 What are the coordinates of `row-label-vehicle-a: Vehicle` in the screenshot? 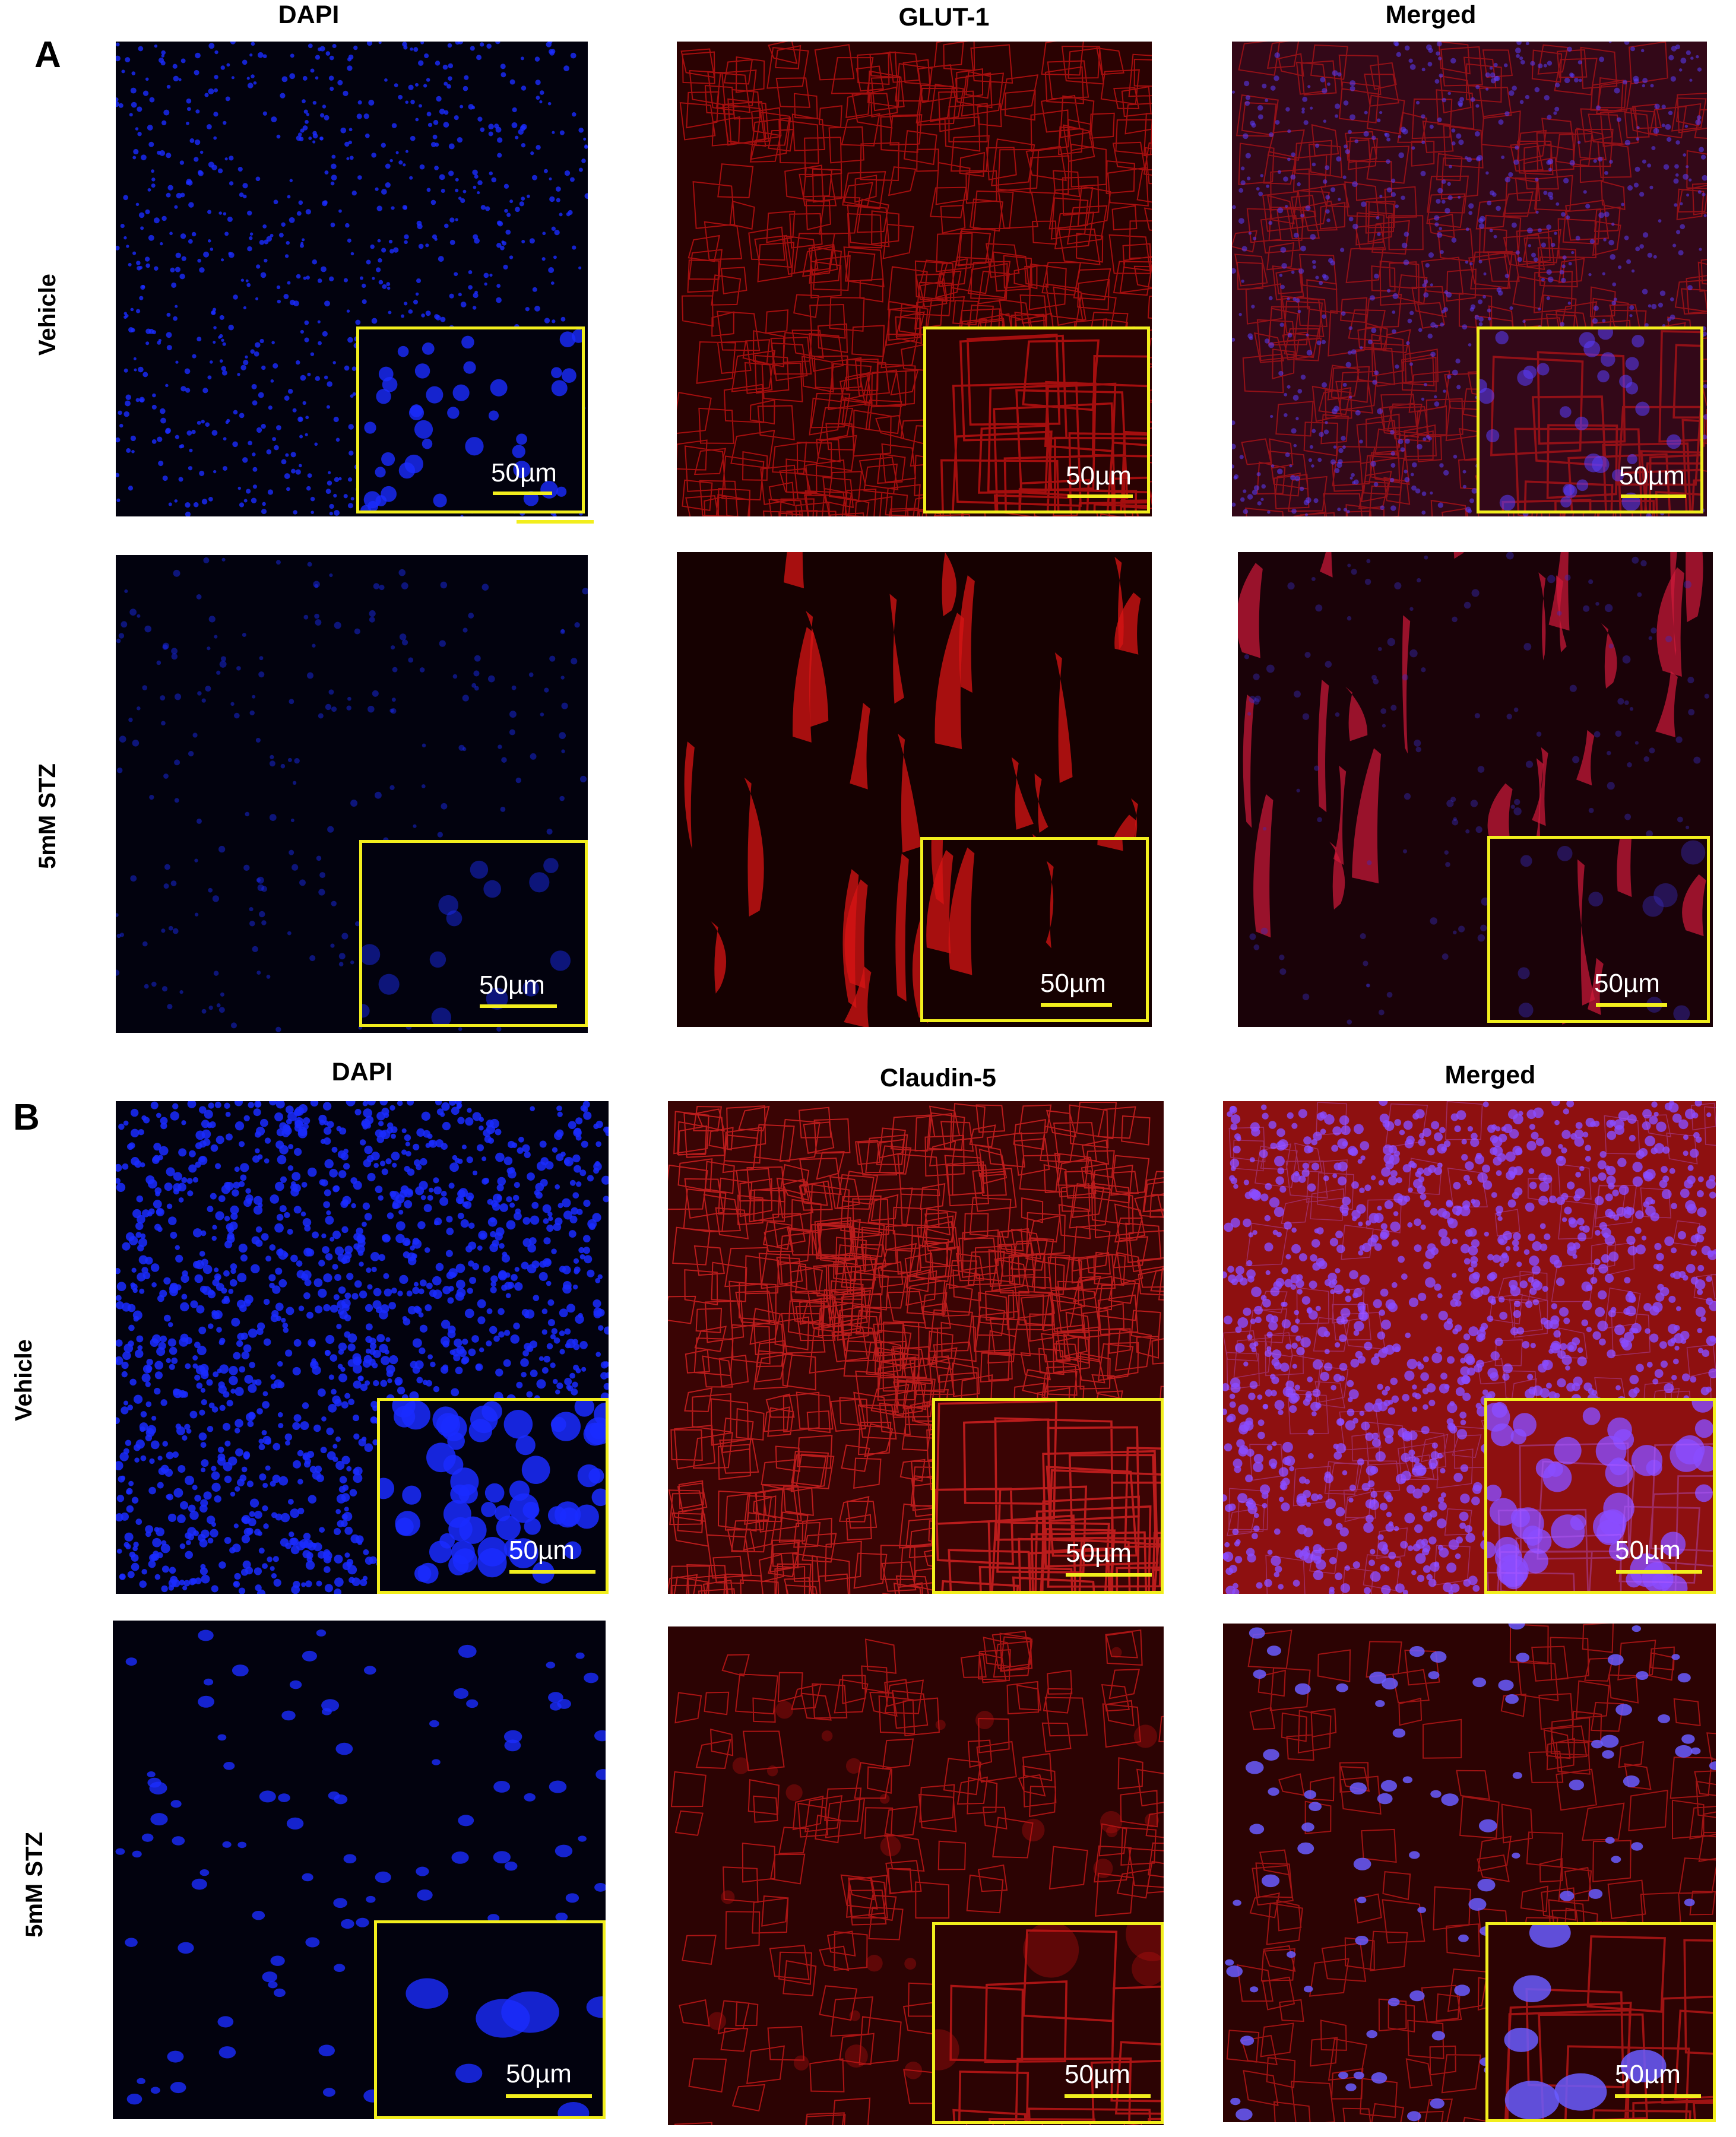 It's located at (47, 315).